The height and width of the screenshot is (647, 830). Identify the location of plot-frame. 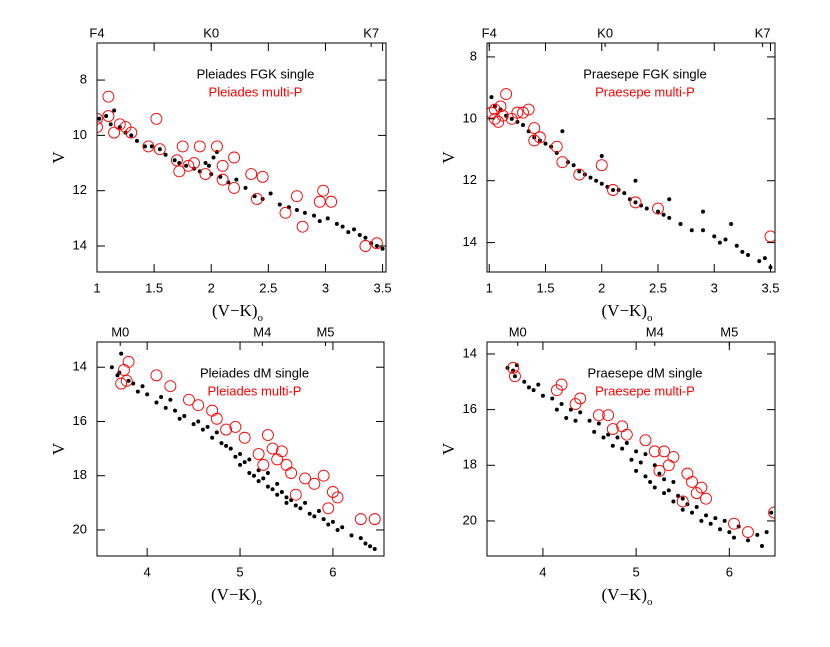
(631, 157).